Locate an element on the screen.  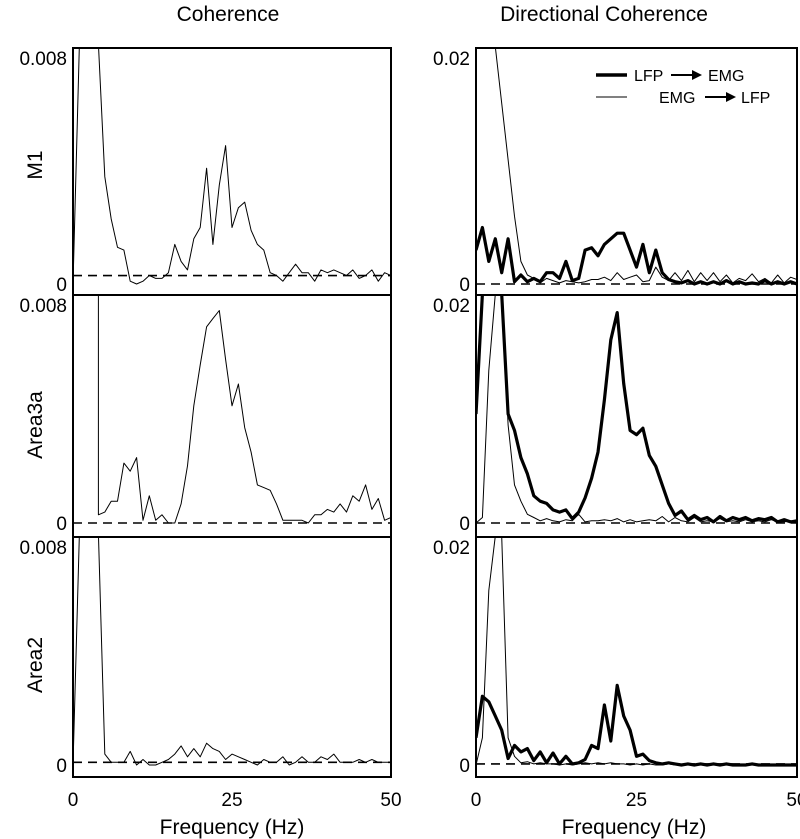
column-title-directional-coherence: Directional Coherence is located at coordinates (604, 14).